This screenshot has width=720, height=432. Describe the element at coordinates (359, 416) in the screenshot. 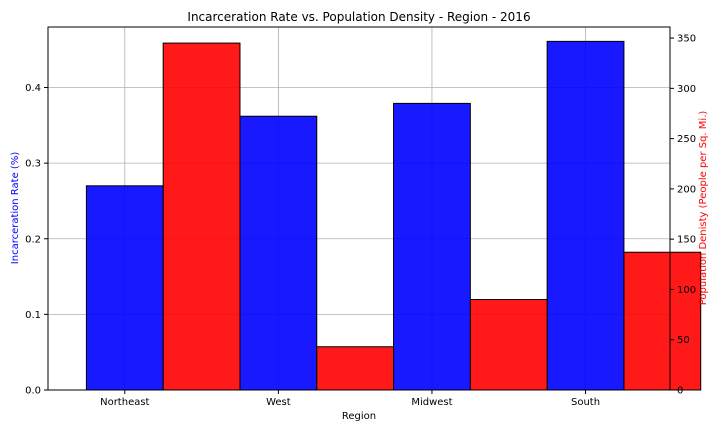

I see `x-axis-label: Region` at that location.